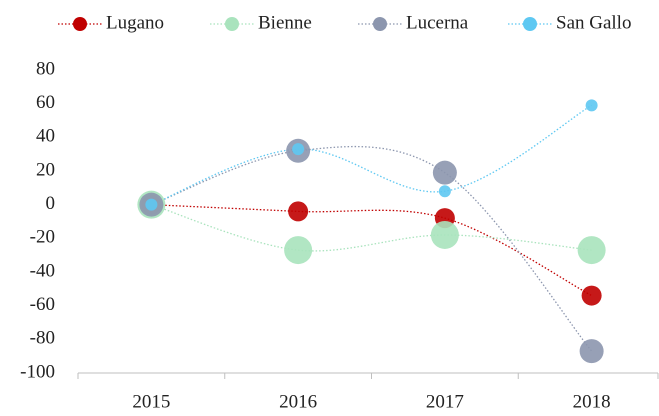  What do you see at coordinates (45, 169) in the screenshot?
I see `y-tick-label: 20` at bounding box center [45, 169].